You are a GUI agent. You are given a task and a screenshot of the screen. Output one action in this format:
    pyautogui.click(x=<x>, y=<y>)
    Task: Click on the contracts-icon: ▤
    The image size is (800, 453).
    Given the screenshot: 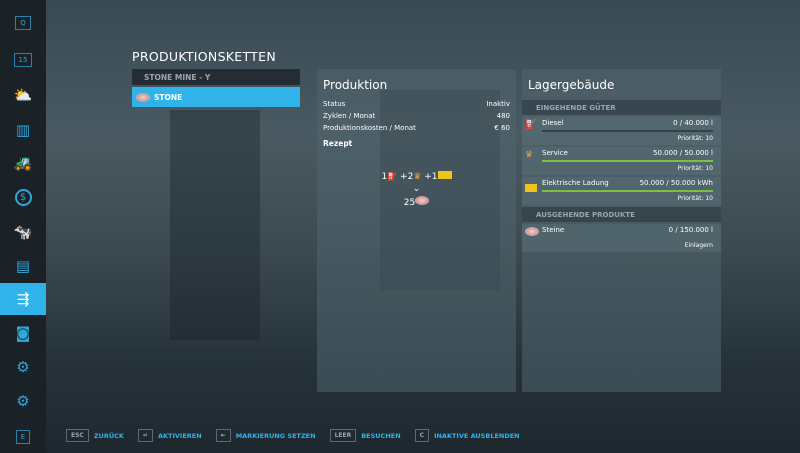 What is the action you would take?
    pyautogui.click(x=23, y=266)
    